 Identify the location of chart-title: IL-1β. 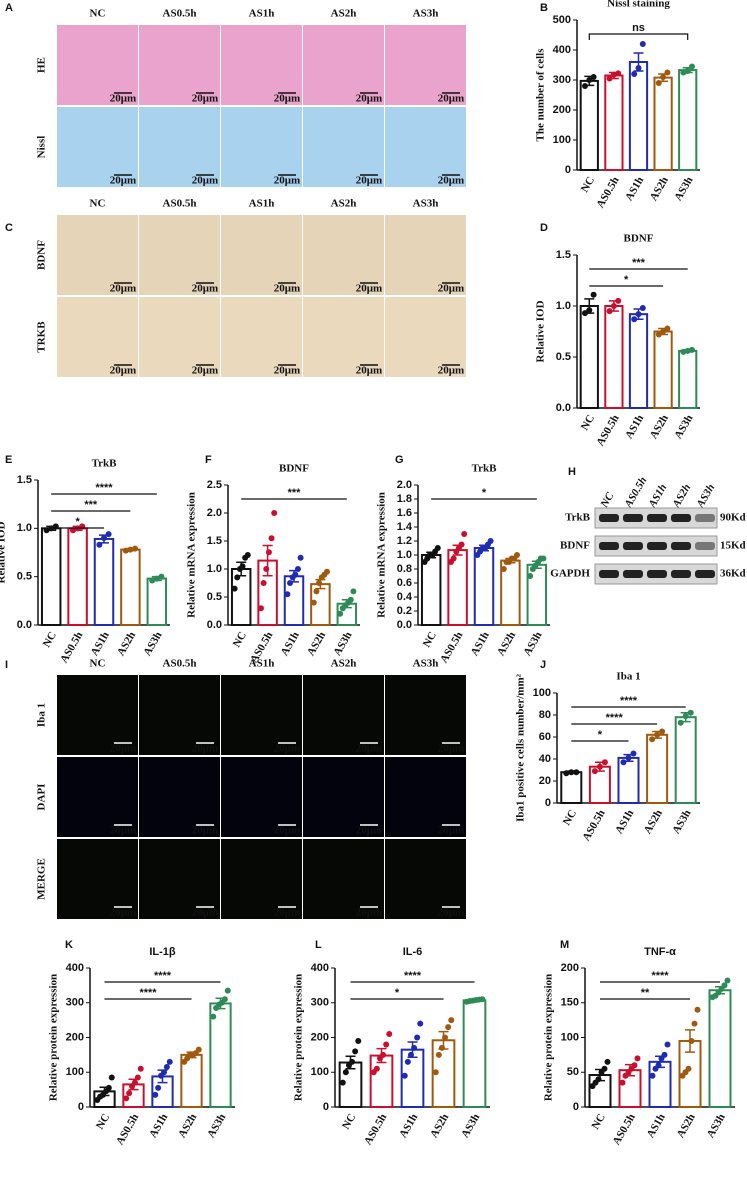
(162, 952).